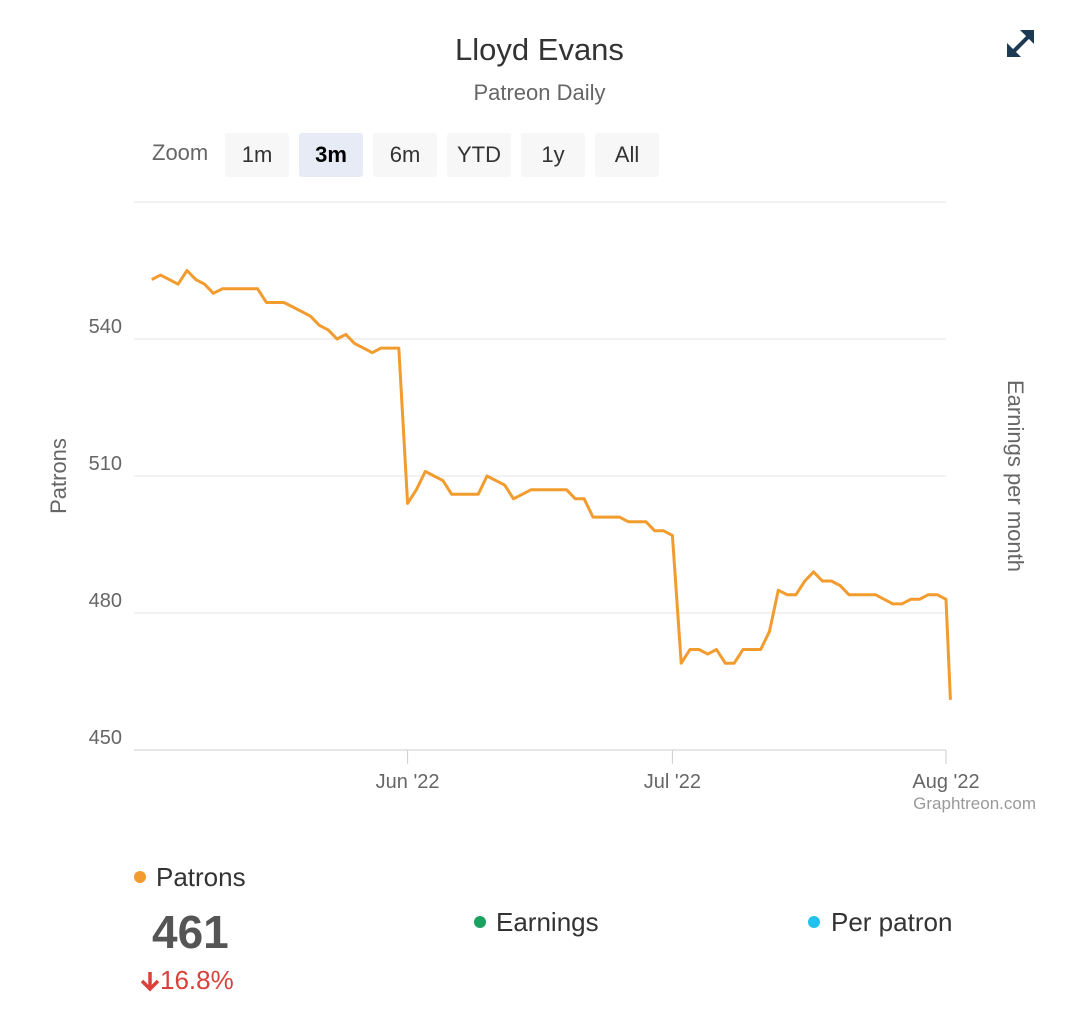 Image resolution: width=1066 pixels, height=1016 pixels. Describe the element at coordinates (105, 738) in the screenshot. I see `y-tick-label: 450` at that location.